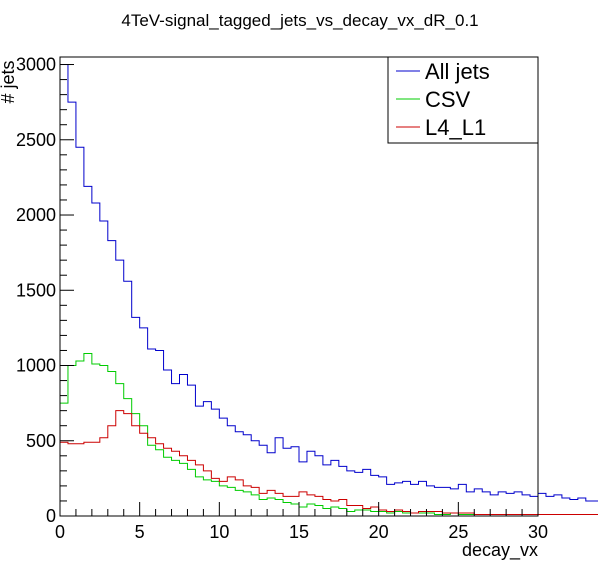 The width and height of the screenshot is (598, 574). I want to click on y-tick-label: 500, so click(41, 441).